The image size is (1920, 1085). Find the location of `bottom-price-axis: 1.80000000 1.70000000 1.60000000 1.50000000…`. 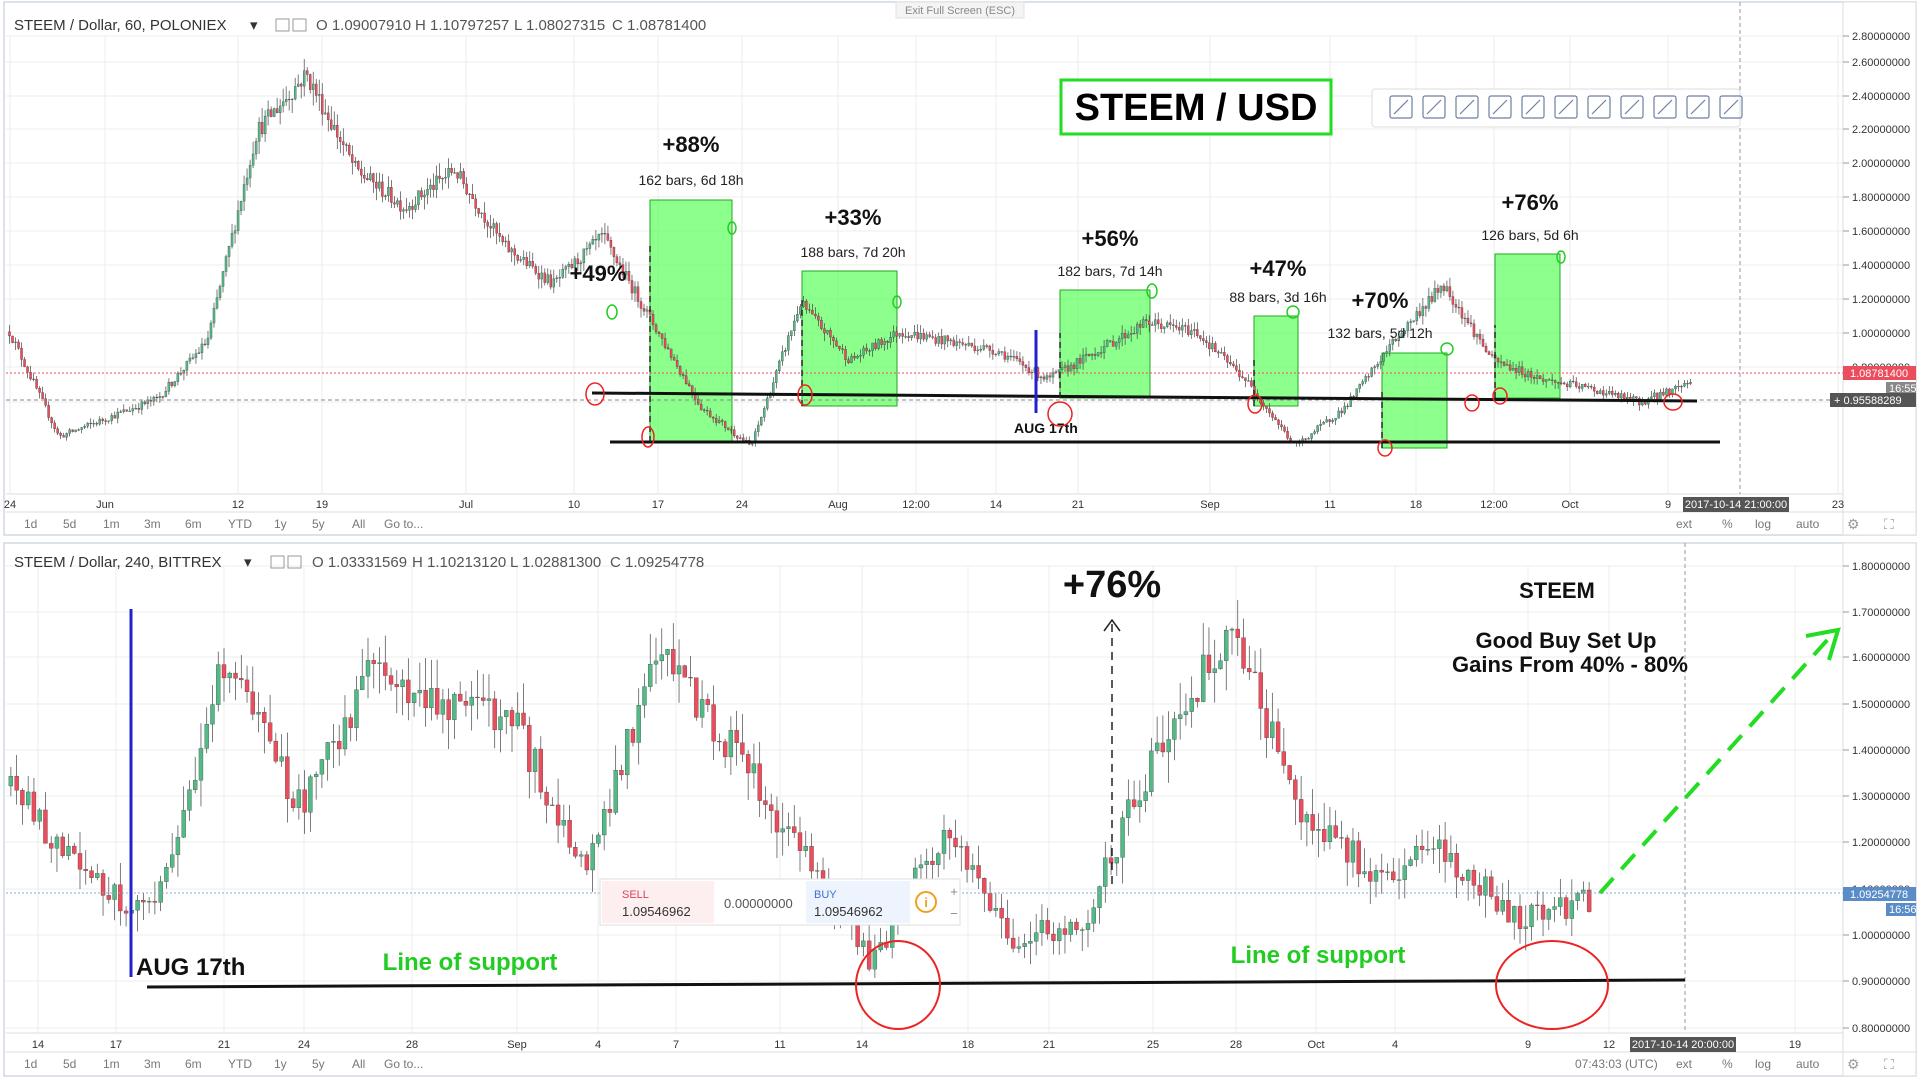

bottom-price-axis: 1.80000000 1.70000000 1.60000000 1.50000000… is located at coordinates (1880, 798).